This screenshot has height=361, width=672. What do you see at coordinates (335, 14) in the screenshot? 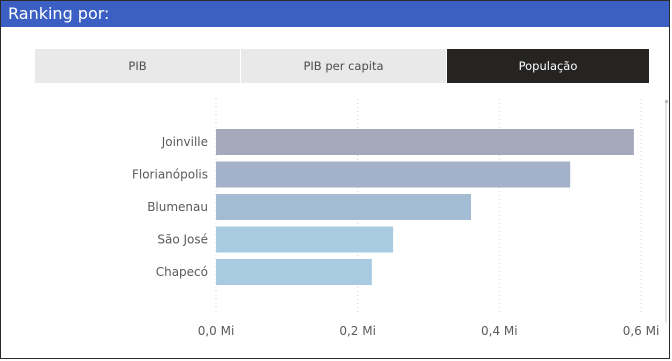
I see `panel-header: Ranking por:` at bounding box center [335, 14].